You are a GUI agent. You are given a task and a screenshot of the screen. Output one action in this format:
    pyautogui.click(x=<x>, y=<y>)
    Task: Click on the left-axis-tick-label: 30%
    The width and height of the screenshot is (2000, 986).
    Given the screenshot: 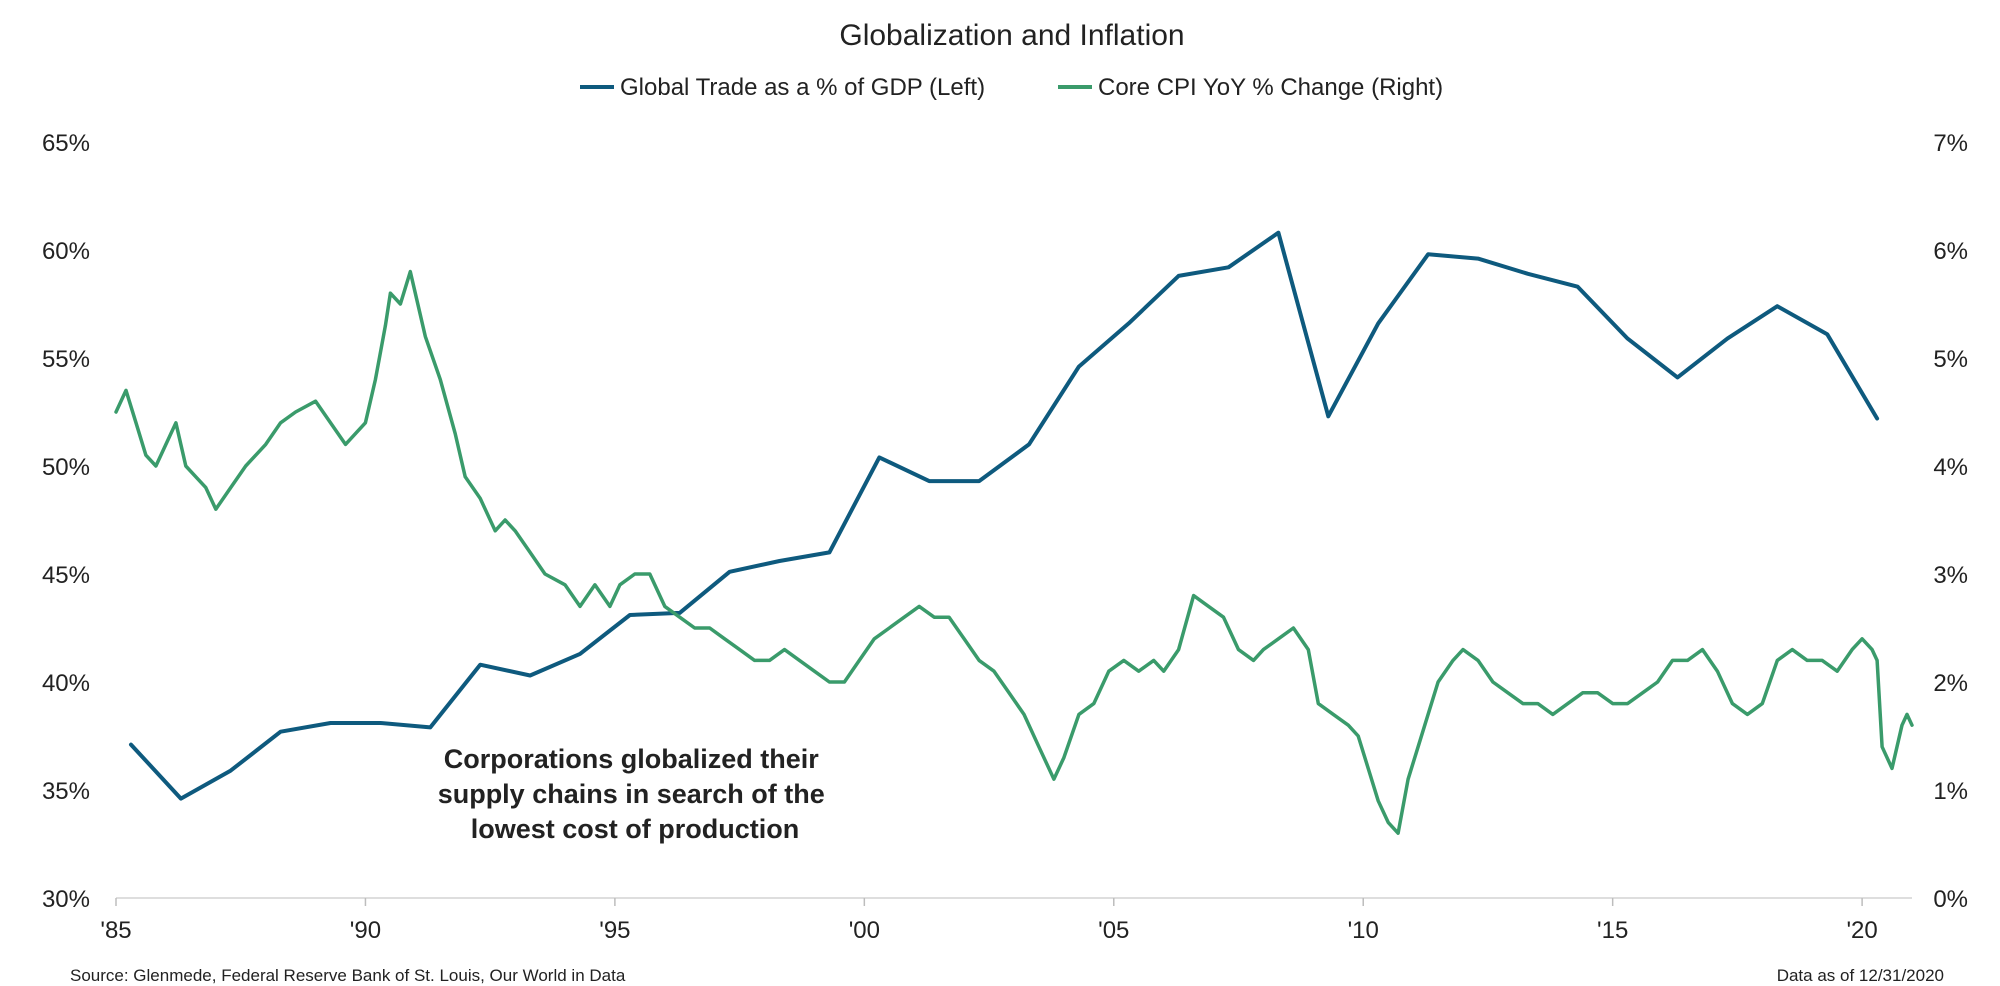 What is the action you would take?
    pyautogui.click(x=66, y=899)
    